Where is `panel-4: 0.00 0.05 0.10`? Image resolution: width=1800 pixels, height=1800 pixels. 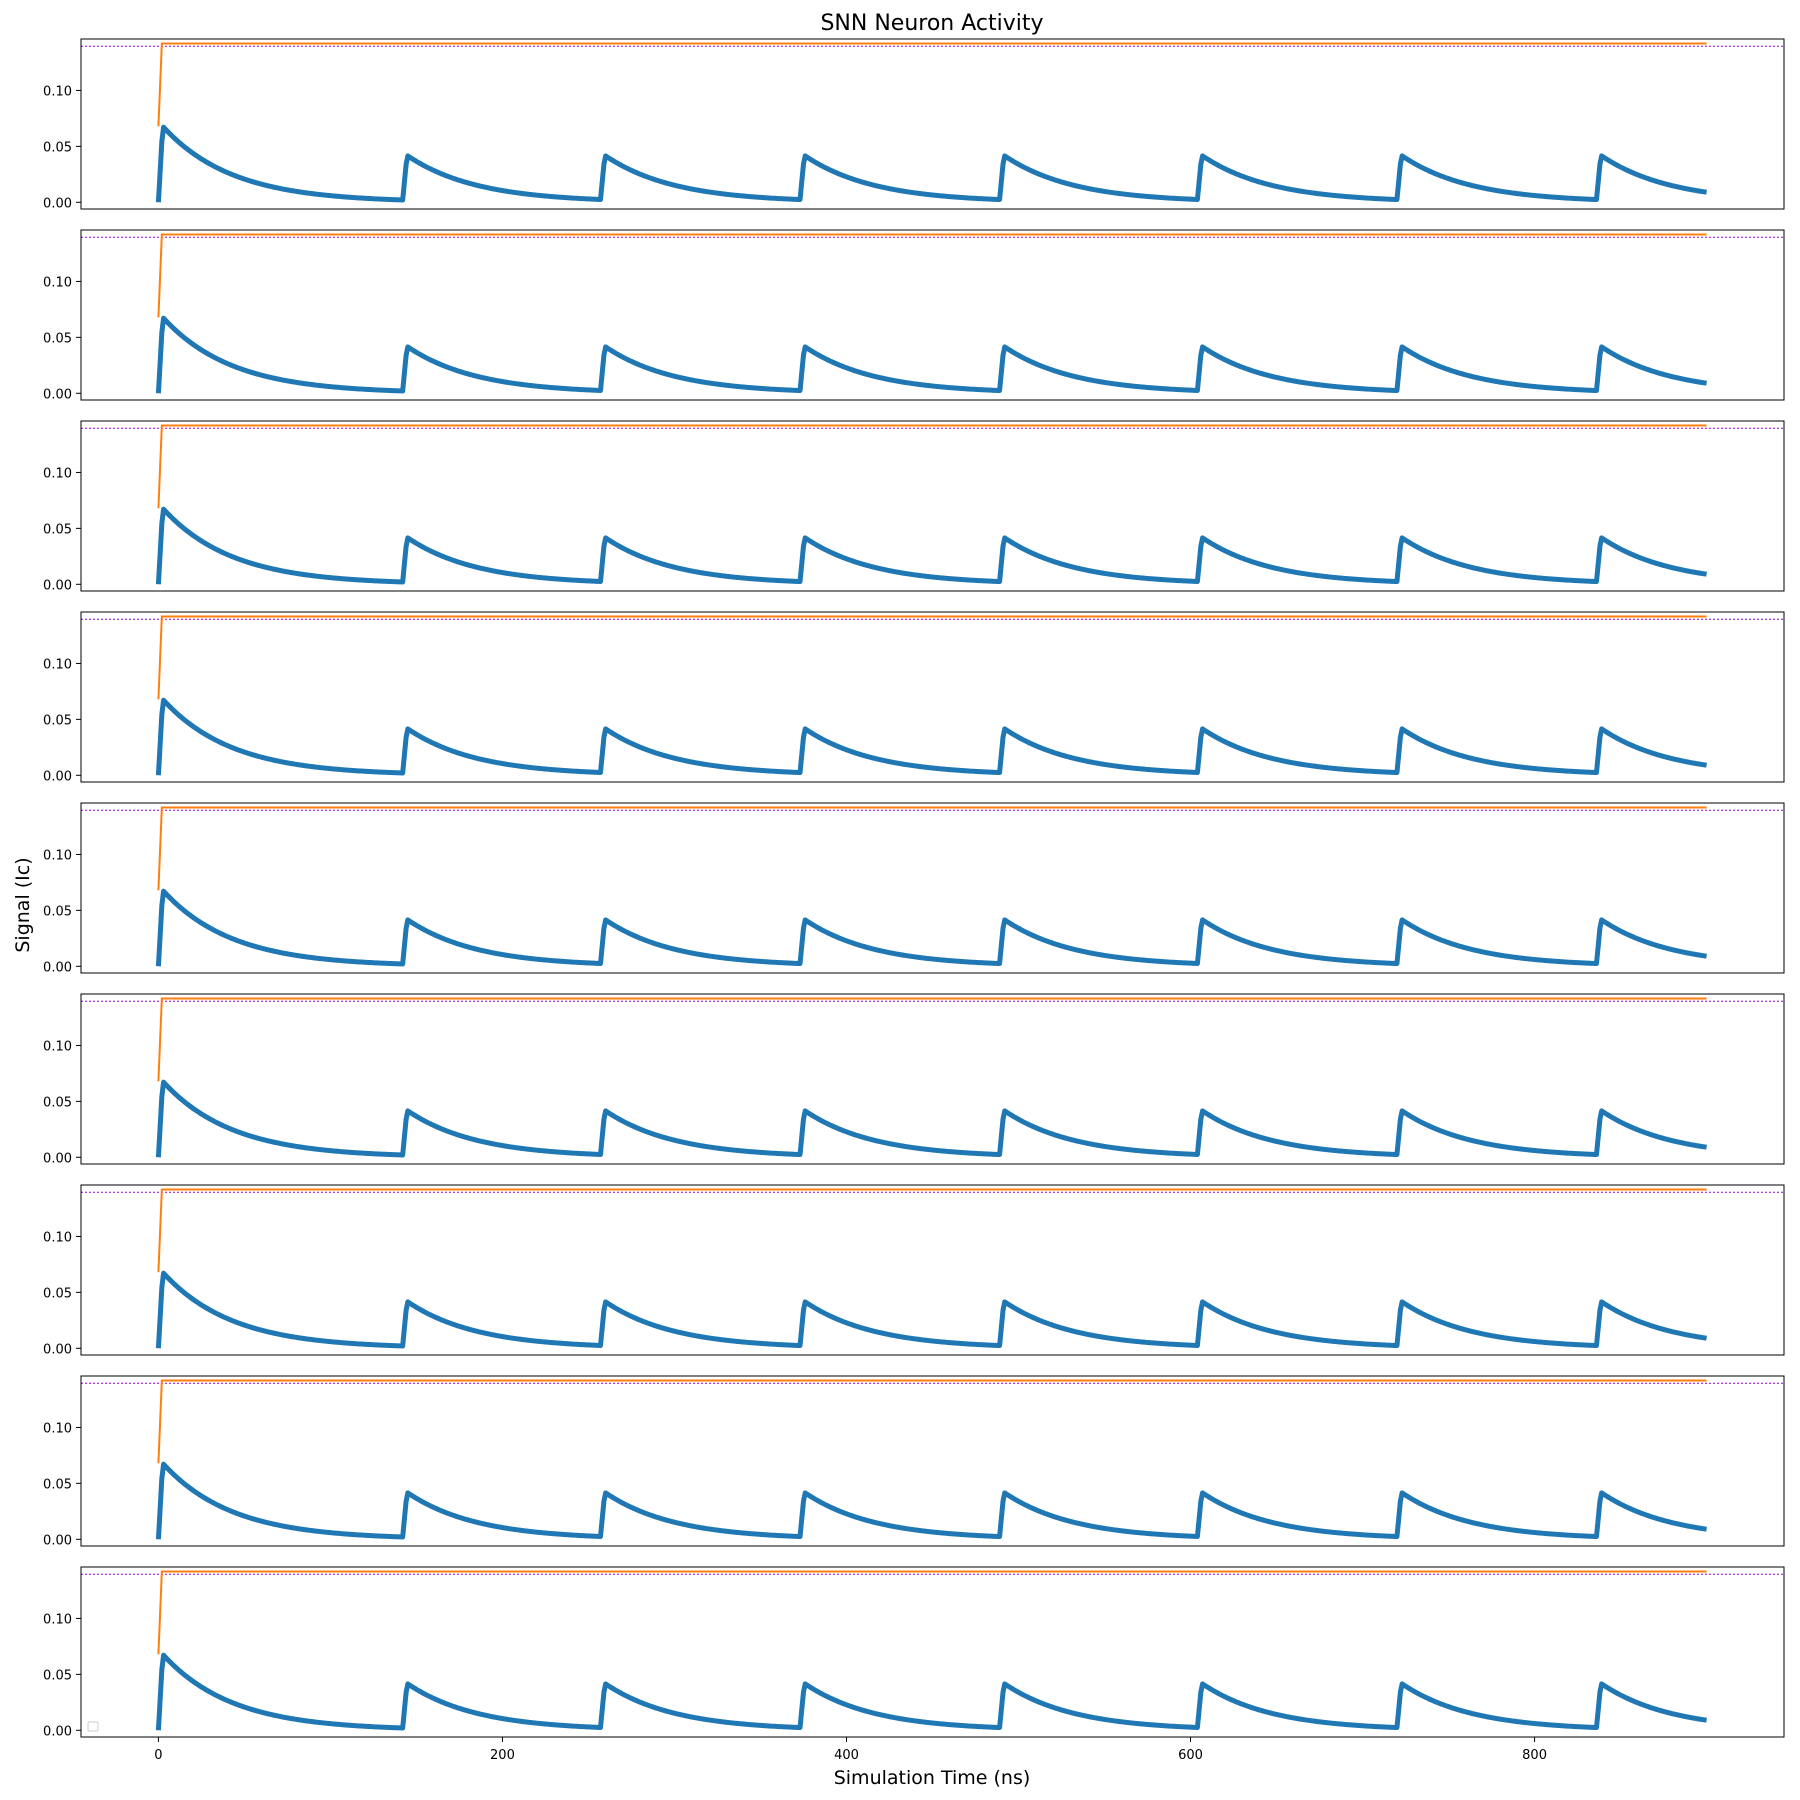 panel-4: 0.00 0.05 0.10 is located at coordinates (914, 697).